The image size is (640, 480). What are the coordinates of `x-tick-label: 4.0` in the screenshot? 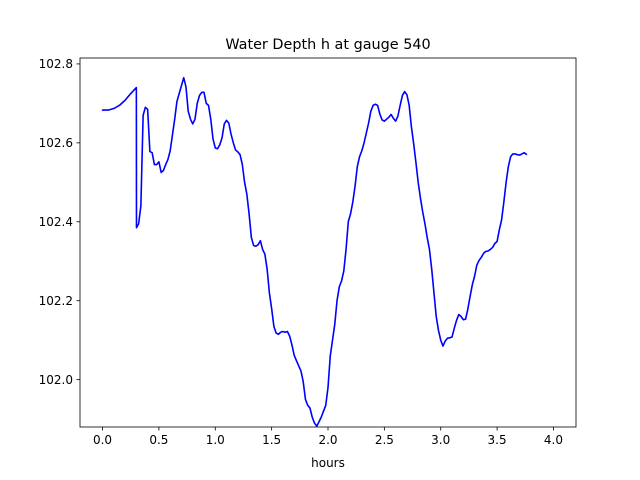 It's located at (553, 440).